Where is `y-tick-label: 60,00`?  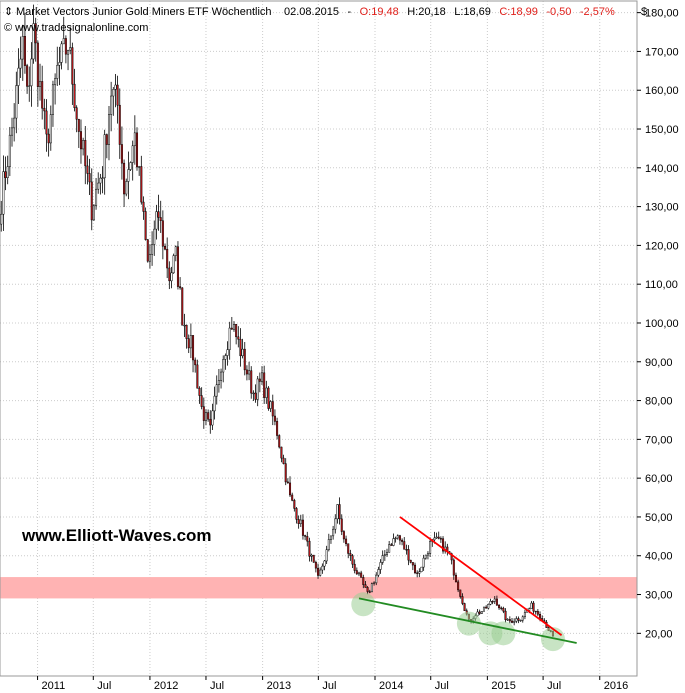
y-tick-label: 60,00 is located at coordinates (659, 479).